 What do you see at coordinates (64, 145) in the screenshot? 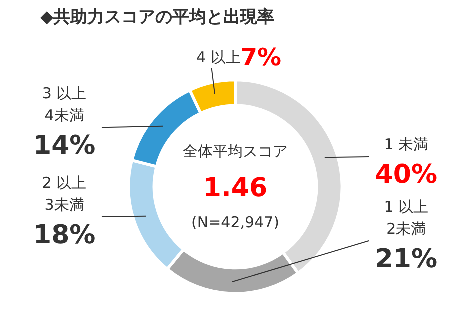
I see `data-label: 14%` at bounding box center [64, 145].